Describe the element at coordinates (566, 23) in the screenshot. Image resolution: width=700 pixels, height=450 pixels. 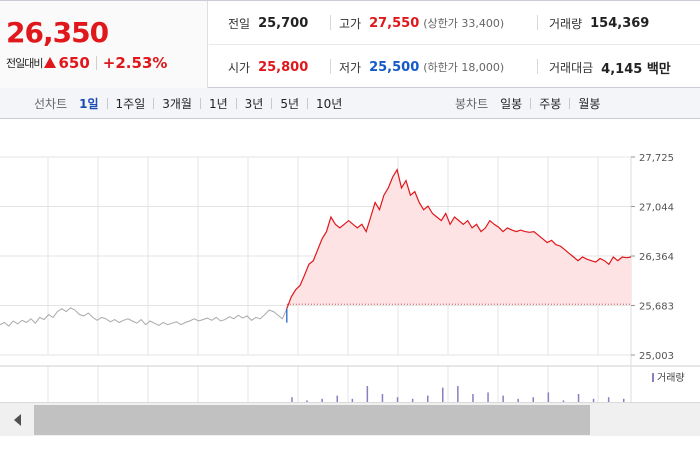
I see `stat-label: 거래량` at that location.